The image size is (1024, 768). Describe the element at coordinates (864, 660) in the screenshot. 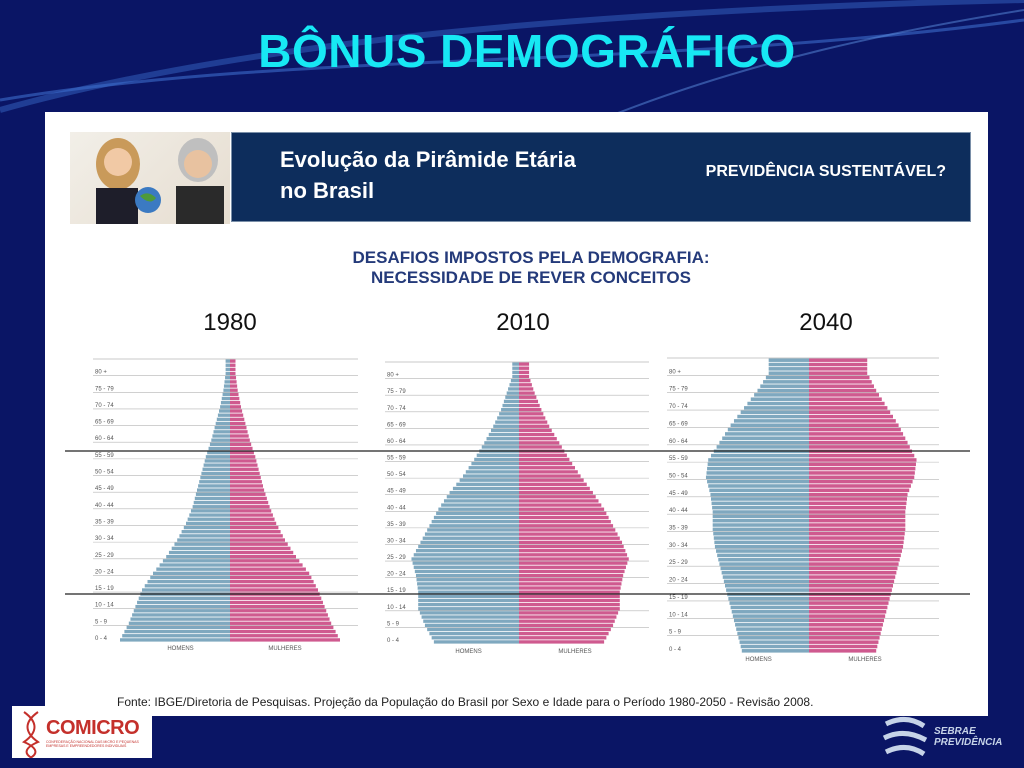

I see `axis-label-mulheres: MULHERES` at that location.